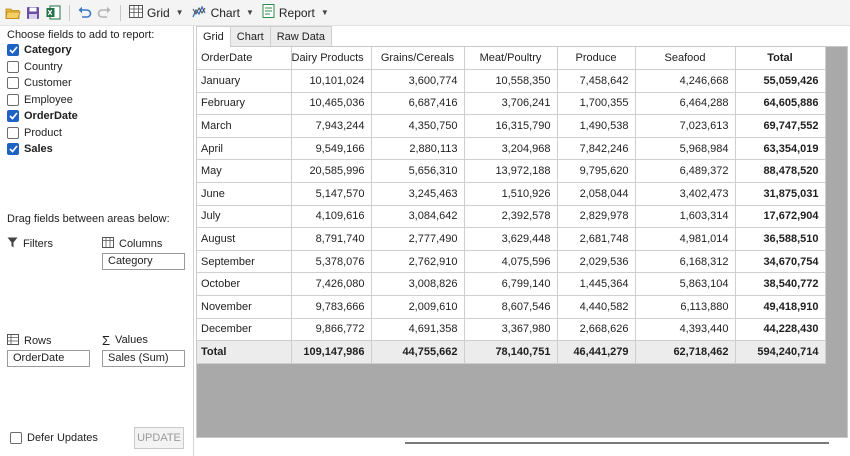 This screenshot has width=850, height=456. What do you see at coordinates (213, 36) in the screenshot?
I see `tab-grid: Grid` at bounding box center [213, 36].